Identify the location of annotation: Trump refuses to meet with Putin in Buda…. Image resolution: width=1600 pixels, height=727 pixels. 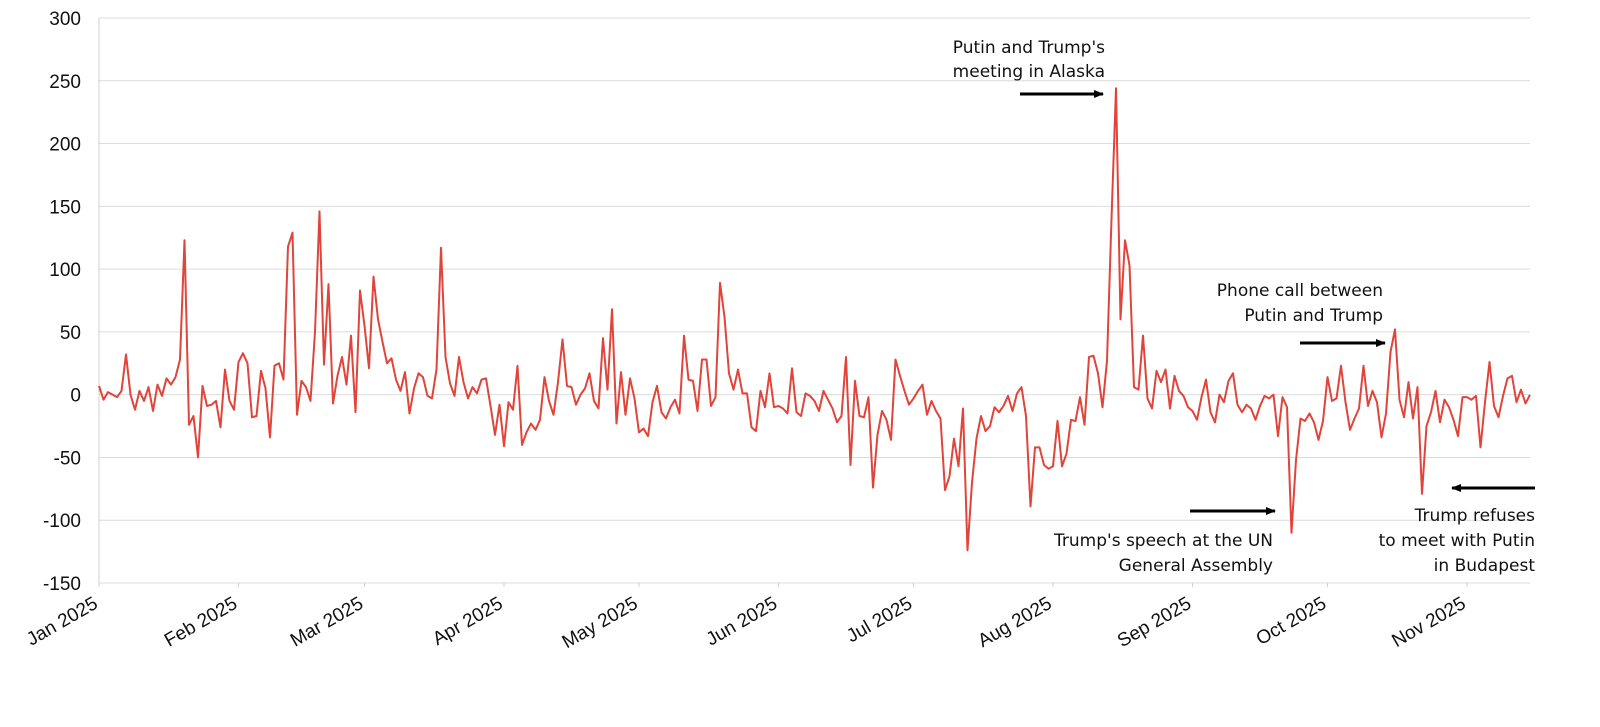
(1457, 530).